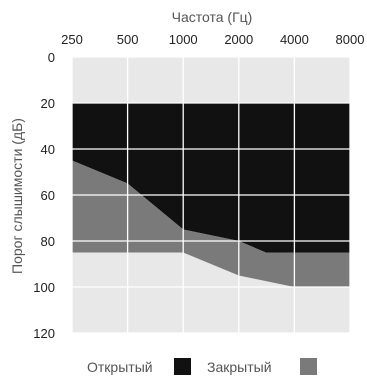 Image resolution: width=367 pixels, height=383 pixels. What do you see at coordinates (48, 241) in the screenshot?
I see `y-tick-label: 80` at bounding box center [48, 241].